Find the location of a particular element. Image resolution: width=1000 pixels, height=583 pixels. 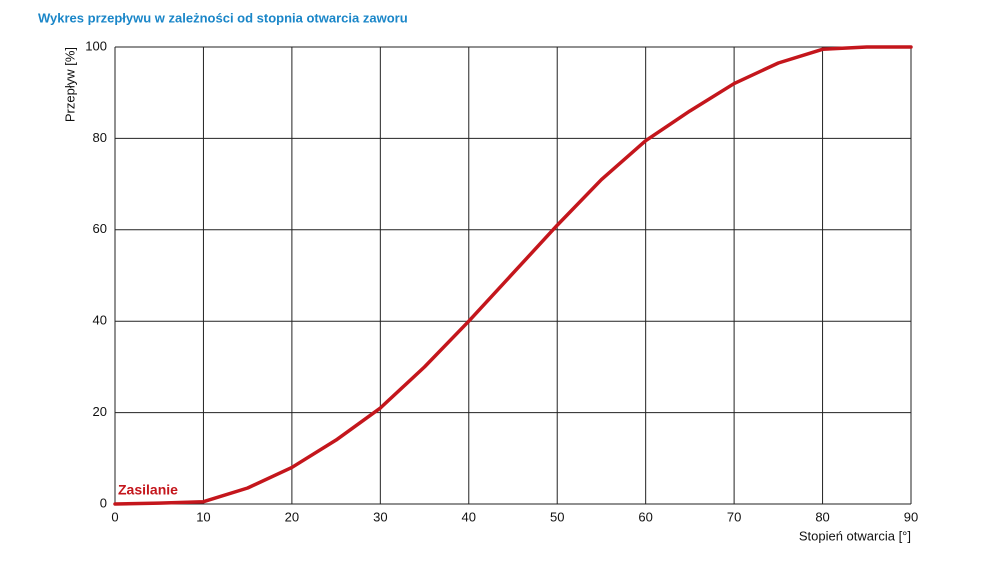

x-tick-label: 60 is located at coordinates (645, 516).